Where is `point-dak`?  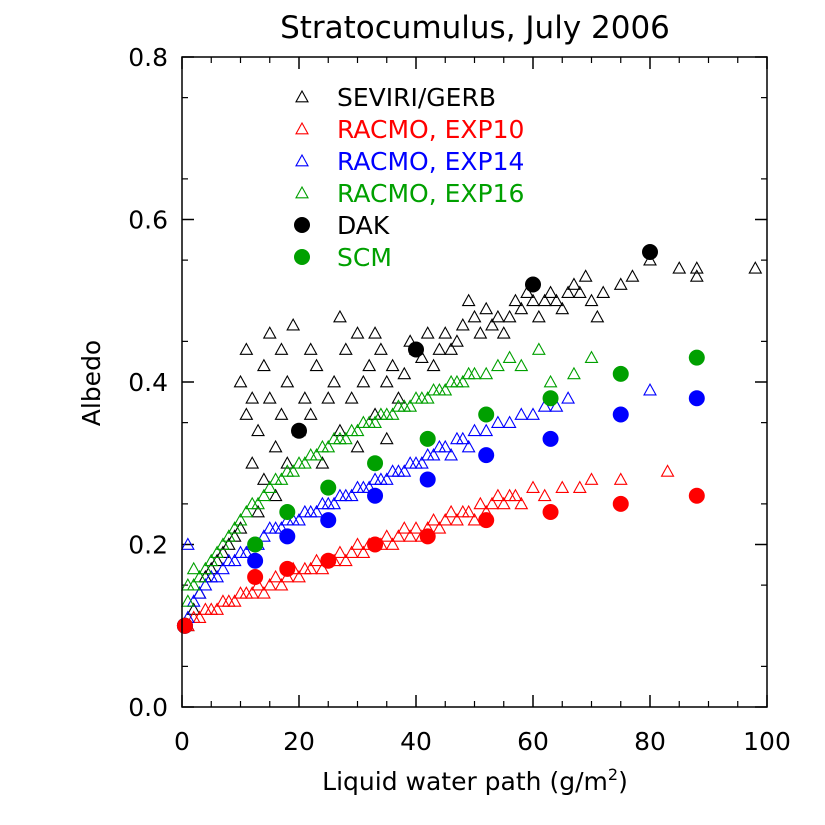
point-dak is located at coordinates (650, 252).